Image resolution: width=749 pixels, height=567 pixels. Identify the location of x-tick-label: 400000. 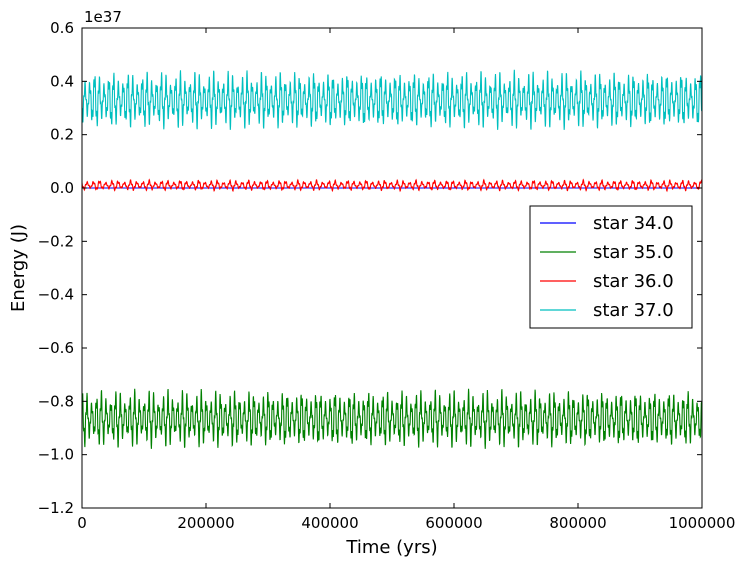
(329, 523).